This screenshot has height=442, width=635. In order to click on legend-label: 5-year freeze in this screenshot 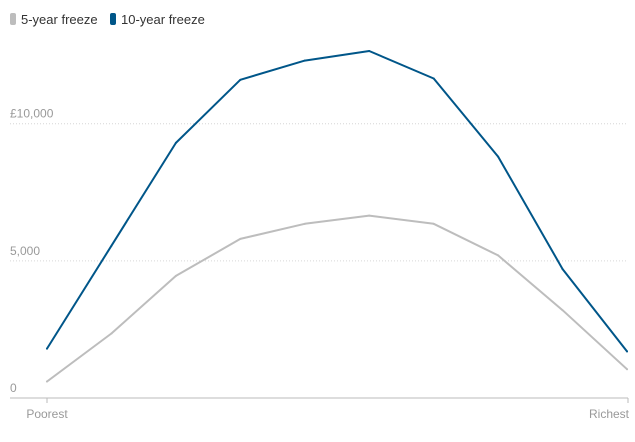, I will do `click(59, 19)`.